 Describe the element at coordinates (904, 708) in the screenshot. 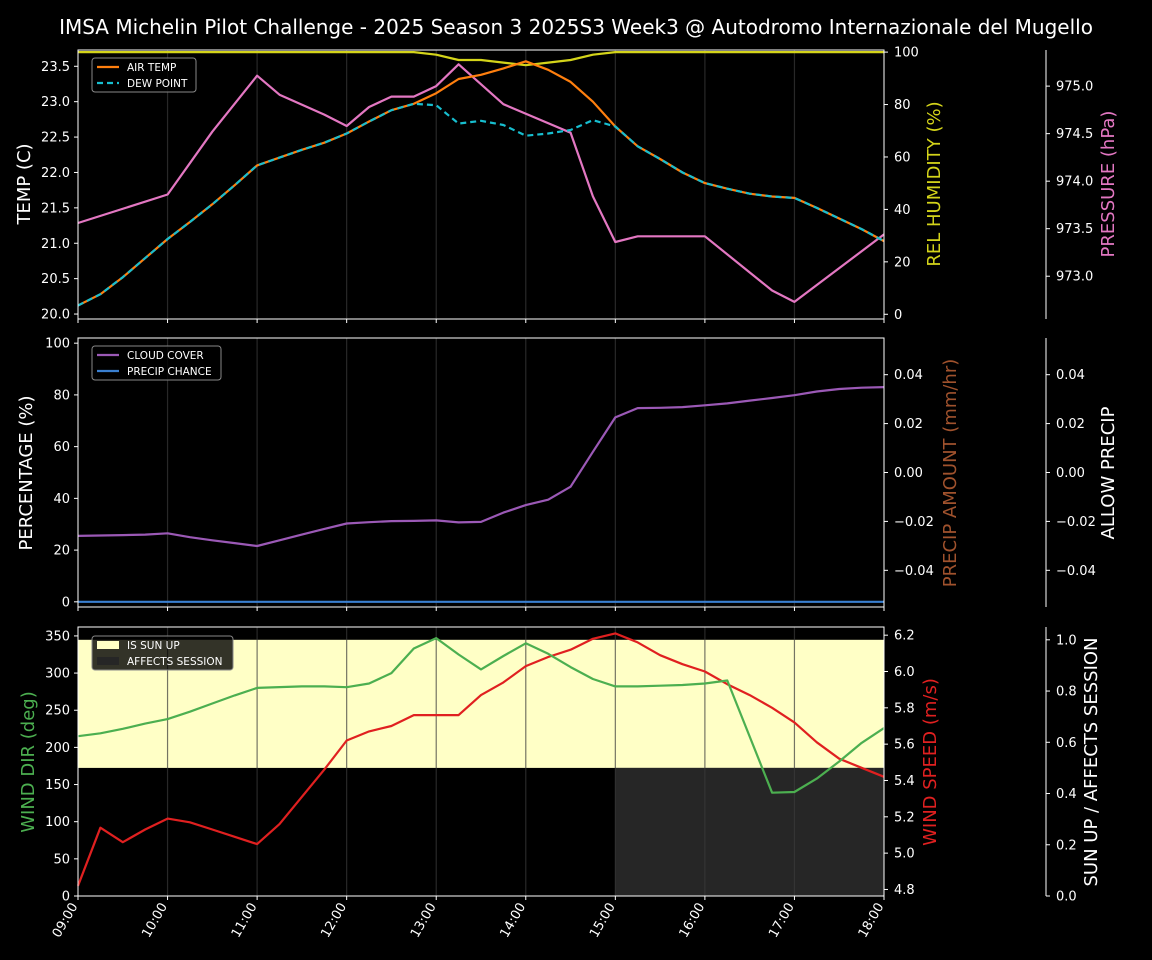

I see `y-tick-label: 5.8` at that location.